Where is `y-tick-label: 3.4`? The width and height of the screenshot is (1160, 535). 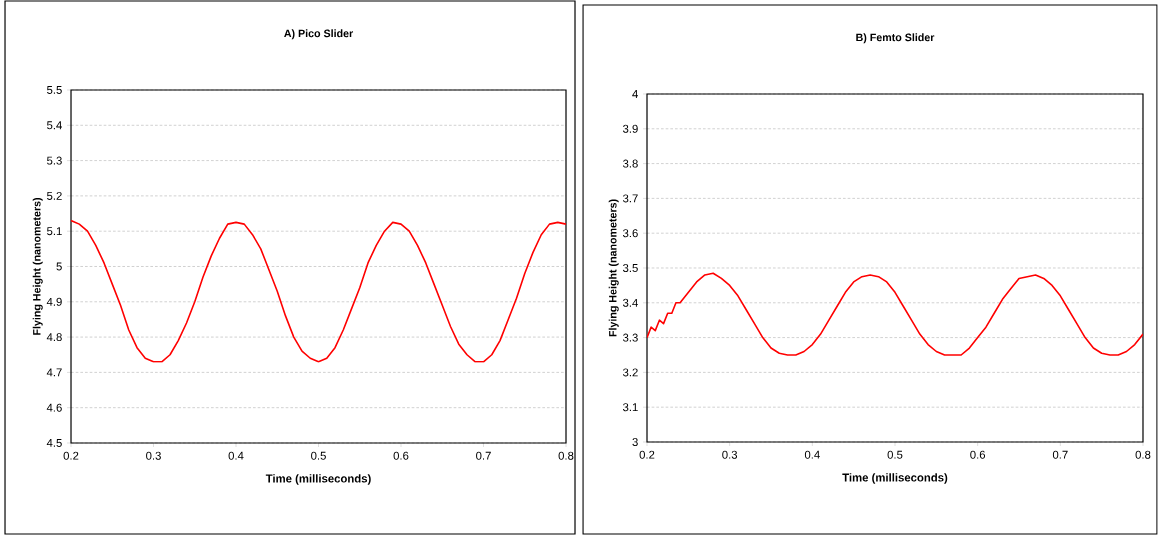
y-tick-label: 3.4 is located at coordinates (630, 302).